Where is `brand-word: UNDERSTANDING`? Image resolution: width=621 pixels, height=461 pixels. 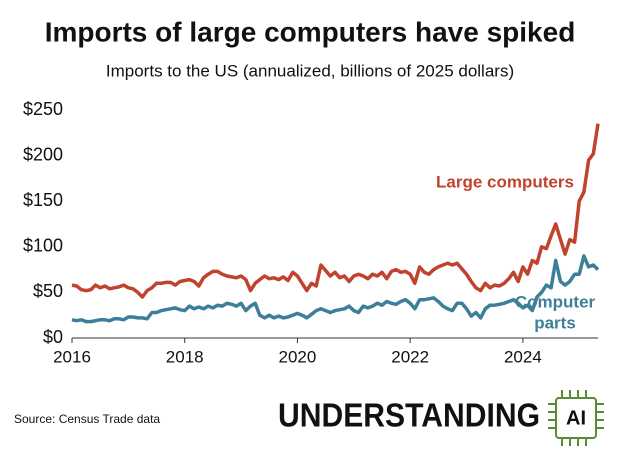
brand-word: UNDERSTANDING is located at coordinates (409, 415).